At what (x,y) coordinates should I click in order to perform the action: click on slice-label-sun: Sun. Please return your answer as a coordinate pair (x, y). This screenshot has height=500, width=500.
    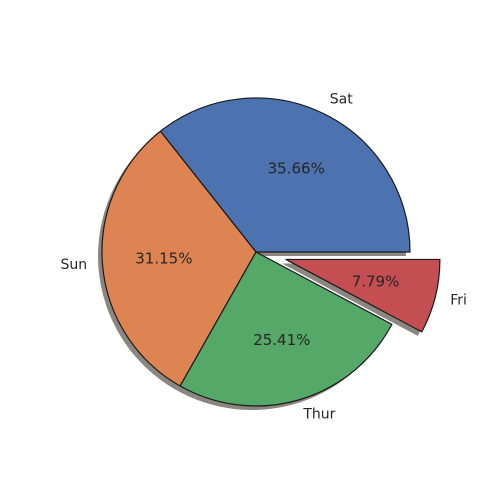
    Looking at the image, I should click on (73, 265).